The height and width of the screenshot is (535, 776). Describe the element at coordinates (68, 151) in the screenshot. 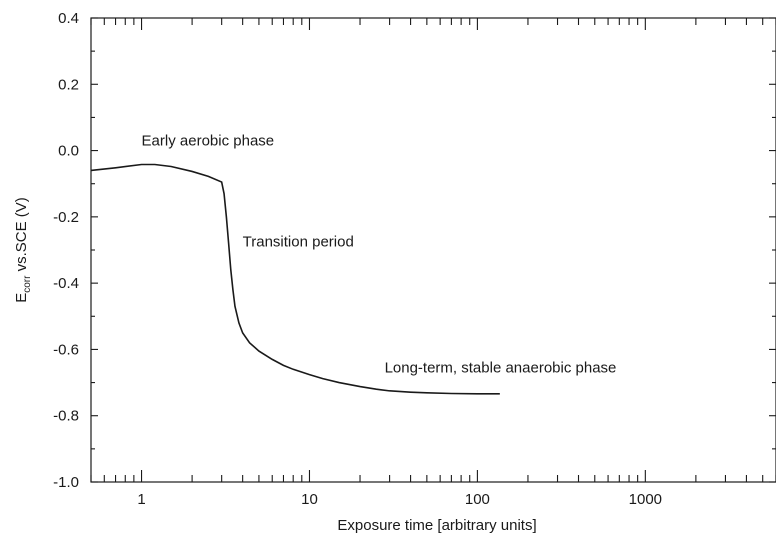

I see `y-tick-label: 0.0` at that location.